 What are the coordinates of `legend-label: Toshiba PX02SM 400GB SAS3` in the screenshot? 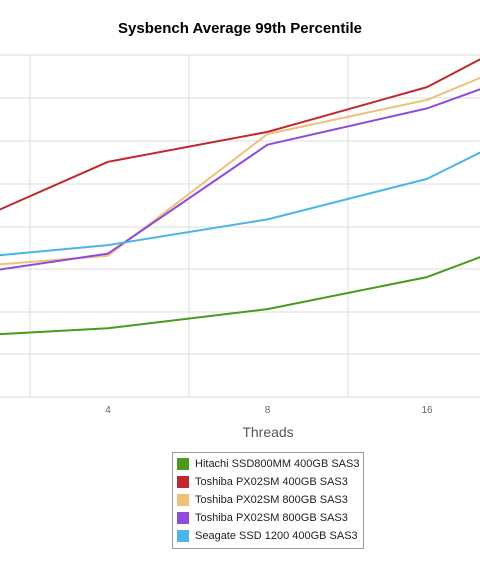 It's located at (271, 482).